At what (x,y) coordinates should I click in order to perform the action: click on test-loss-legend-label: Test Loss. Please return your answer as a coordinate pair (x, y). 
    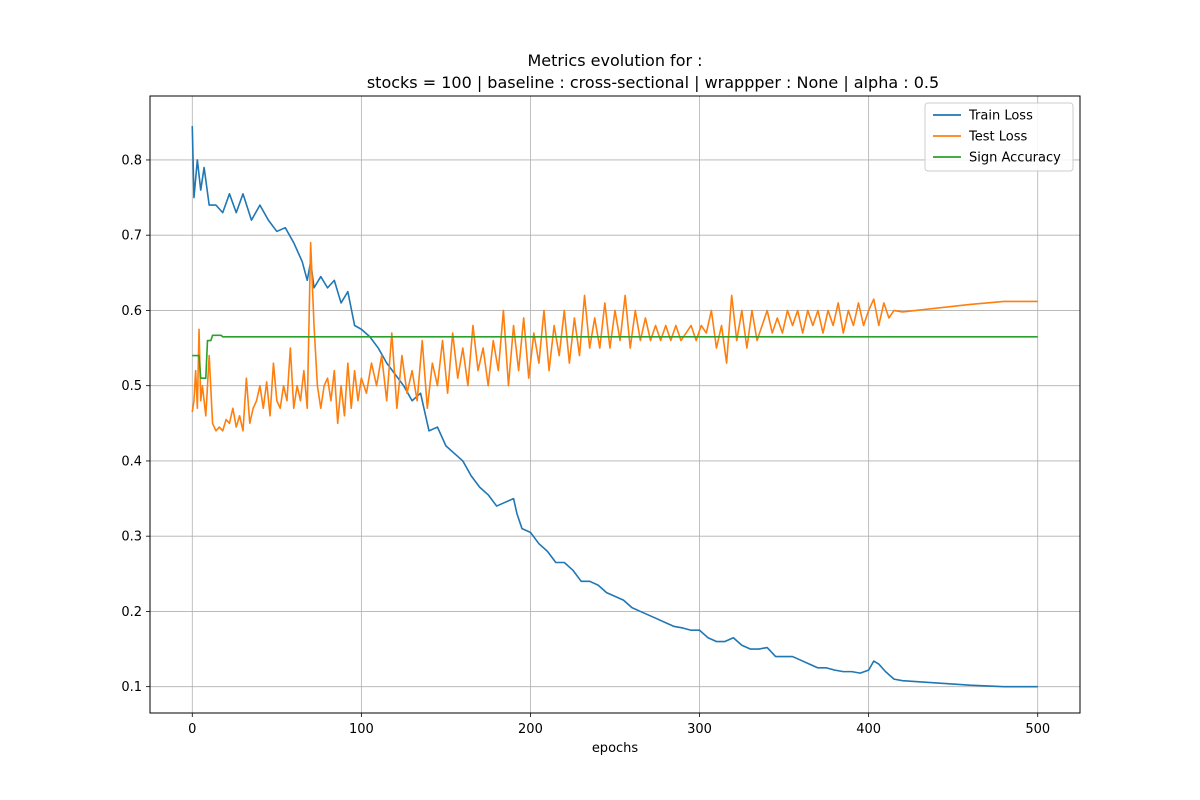
    Looking at the image, I should click on (997, 137).